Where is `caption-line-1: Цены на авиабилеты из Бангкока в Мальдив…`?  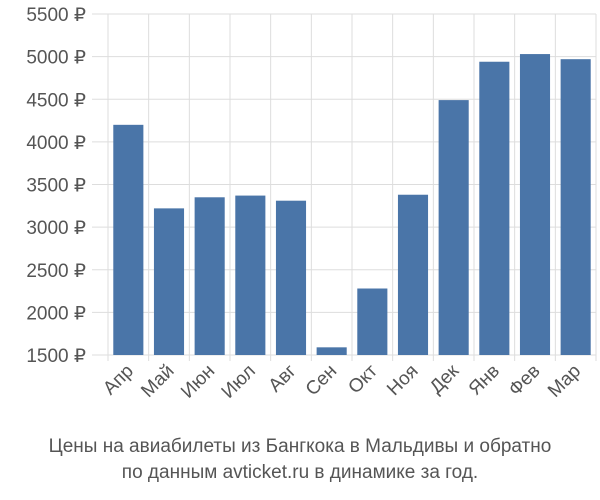
caption-line-1: Цены на авиабилеты из Бангкока в Мальдив… is located at coordinates (300, 446).